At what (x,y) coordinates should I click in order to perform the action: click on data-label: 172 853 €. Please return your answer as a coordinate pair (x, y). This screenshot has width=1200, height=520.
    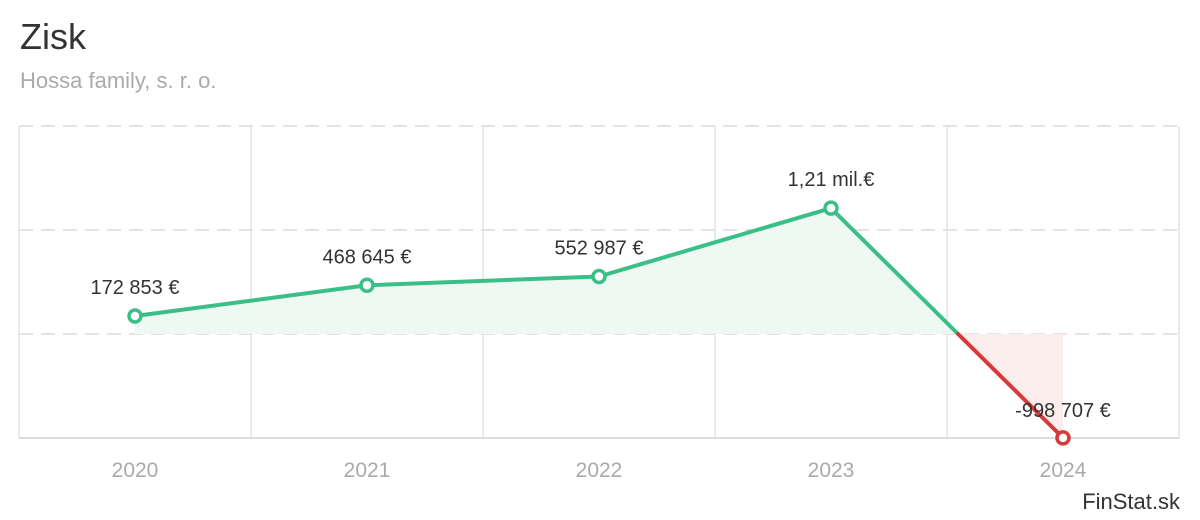
    Looking at the image, I should click on (135, 288).